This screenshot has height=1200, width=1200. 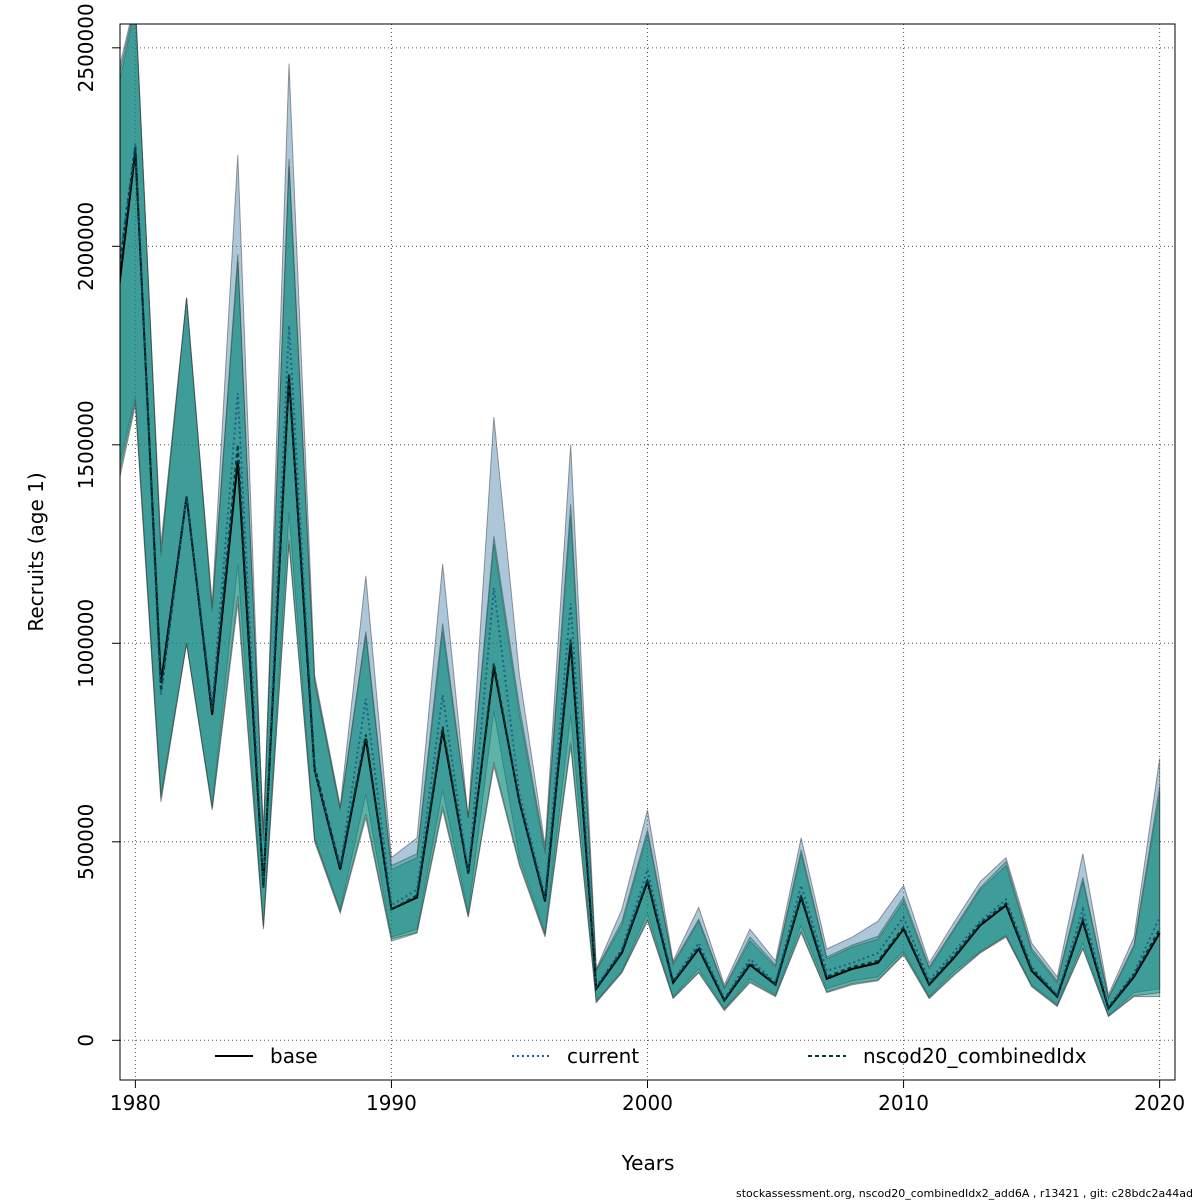 What do you see at coordinates (648, 1163) in the screenshot?
I see `x-axis-title: Years` at bounding box center [648, 1163].